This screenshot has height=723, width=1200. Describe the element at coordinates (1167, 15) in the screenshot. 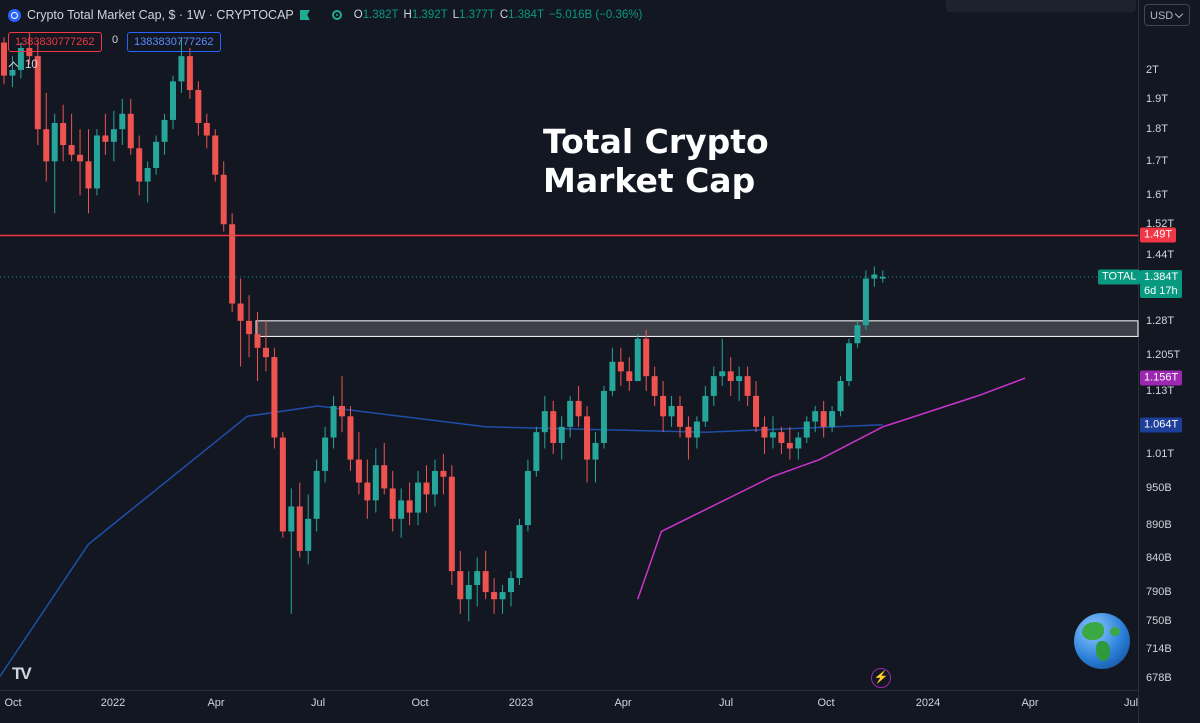

I see `currency-select: USD` at that location.